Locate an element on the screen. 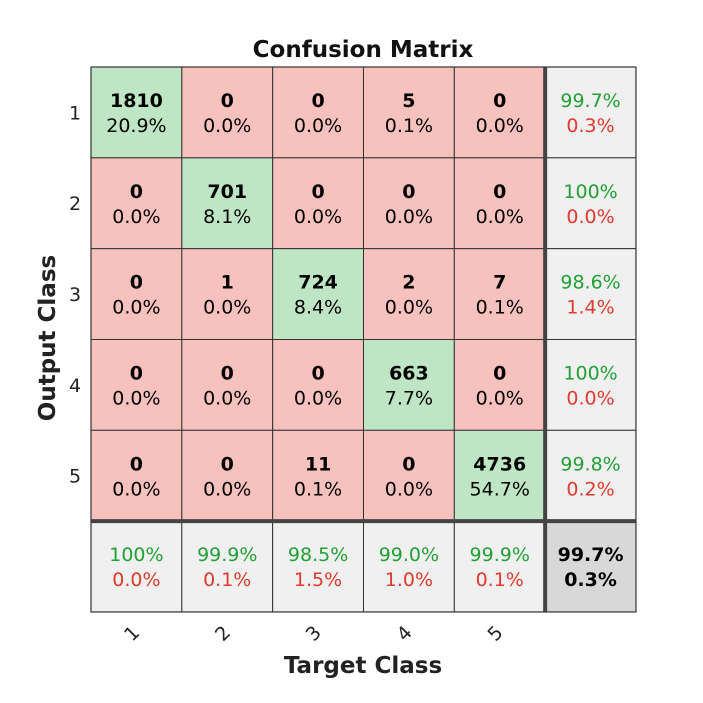 This screenshot has width=703, height=703. cell-percent-label: 8.1% is located at coordinates (227, 217).